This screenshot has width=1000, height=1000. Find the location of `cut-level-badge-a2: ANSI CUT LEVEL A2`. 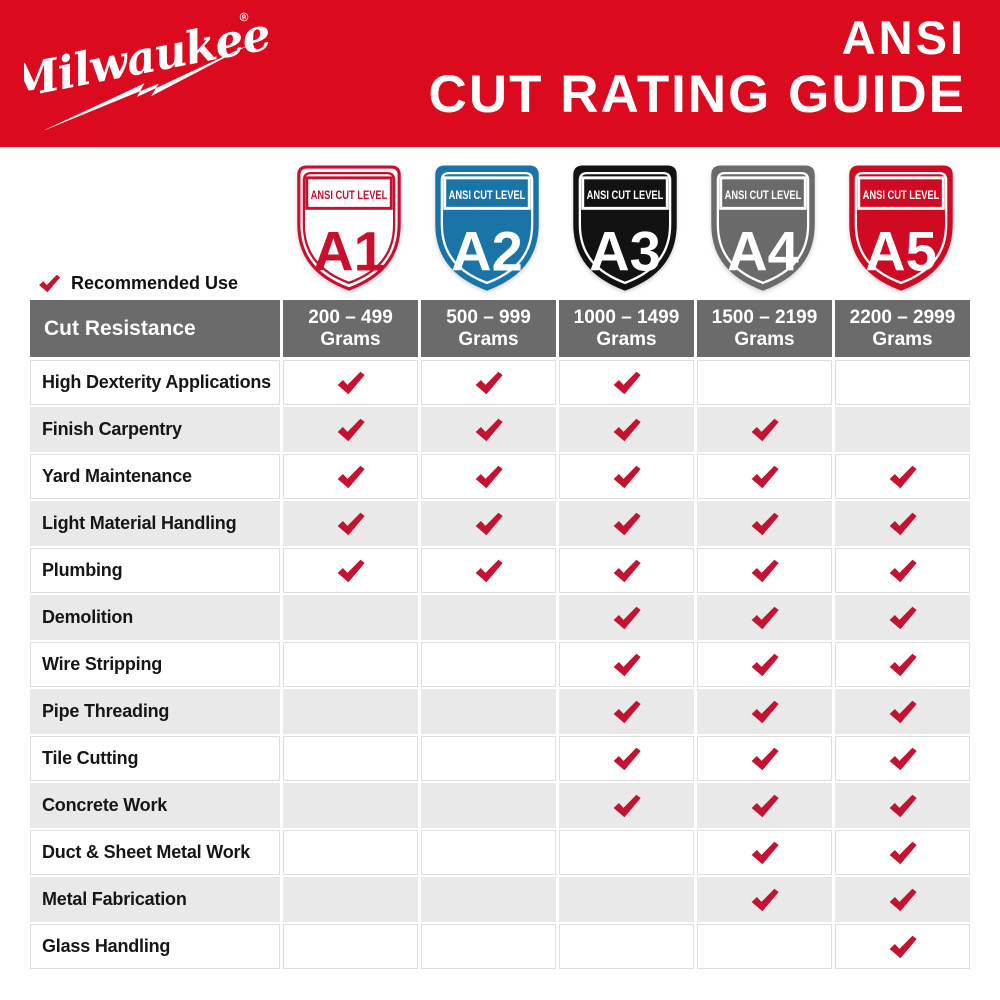

cut-level-badge-a2: ANSI CUT LEVEL A2 is located at coordinates (487, 228).